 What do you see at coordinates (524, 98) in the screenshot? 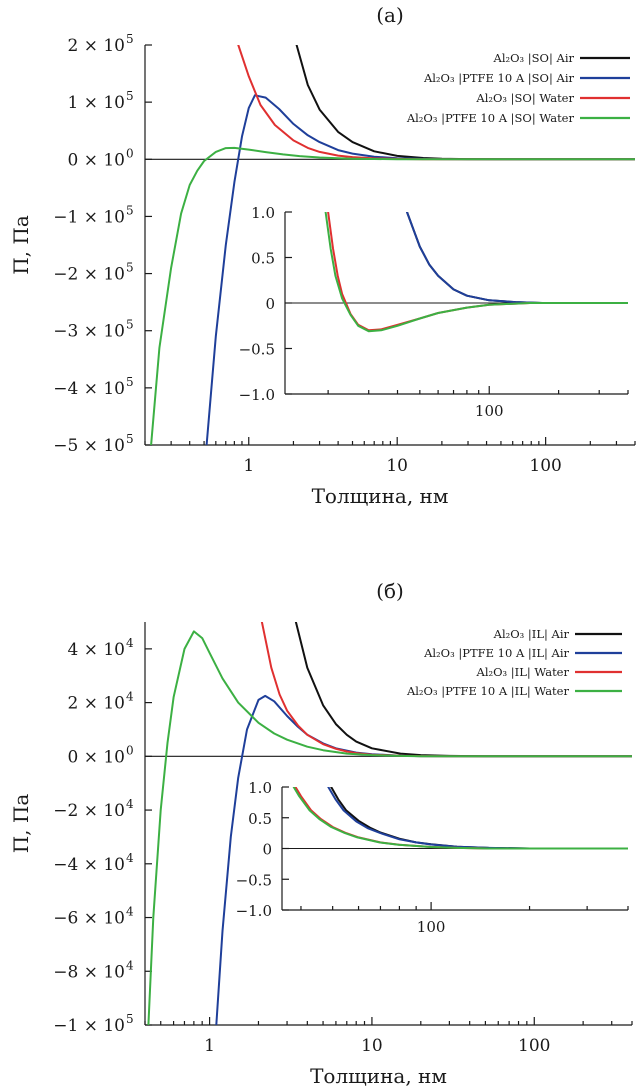
I see `legend-entry-label: Al₂O₃ |SO| Water` at bounding box center [524, 98].